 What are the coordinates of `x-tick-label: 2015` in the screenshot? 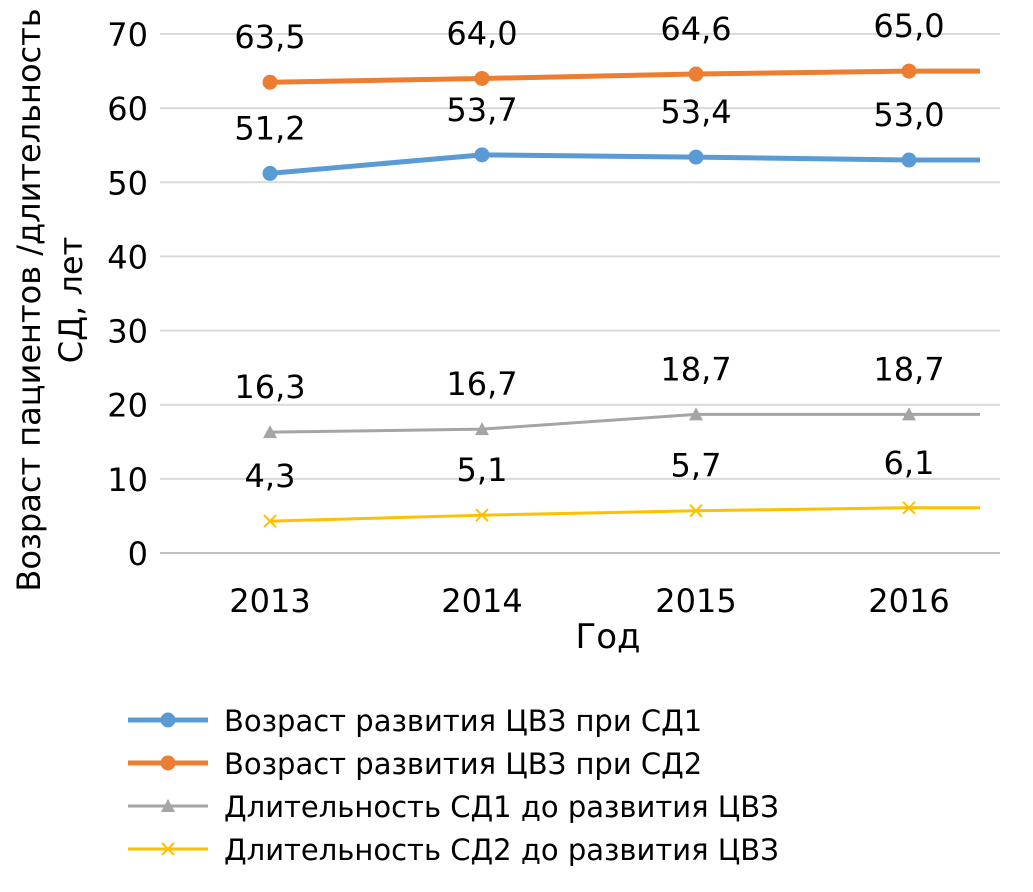 It's located at (695, 601).